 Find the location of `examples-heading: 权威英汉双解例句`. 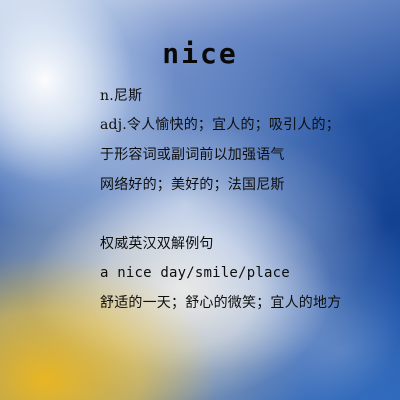

examples-heading: 权威英汉双解例句 is located at coordinates (157, 244).